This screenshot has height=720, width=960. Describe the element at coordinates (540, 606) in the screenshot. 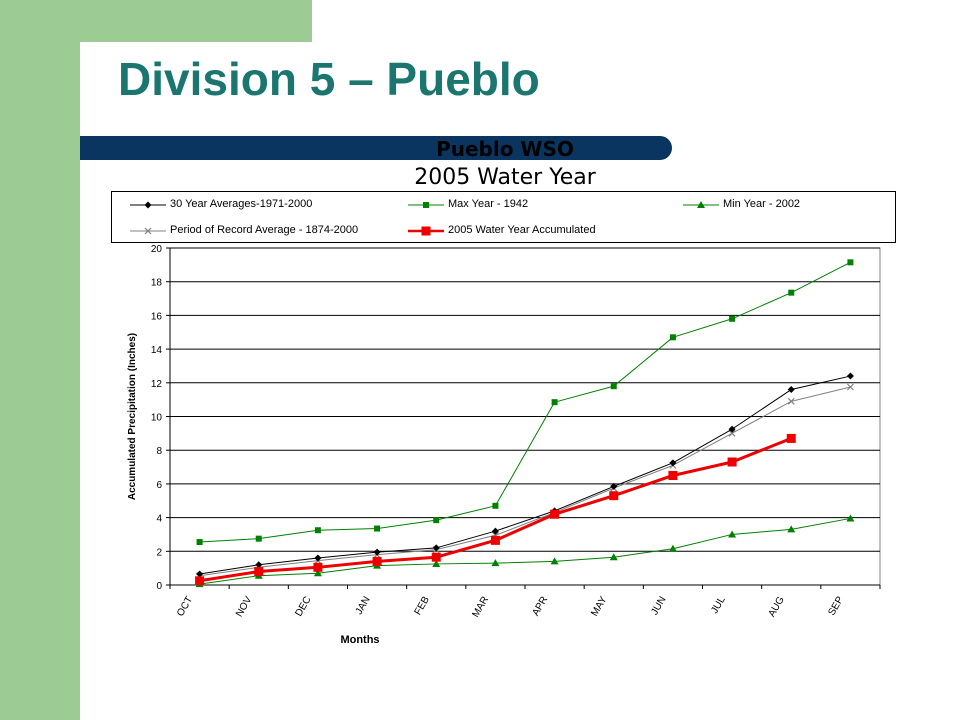

I see `x-tick-label: APR` at that location.